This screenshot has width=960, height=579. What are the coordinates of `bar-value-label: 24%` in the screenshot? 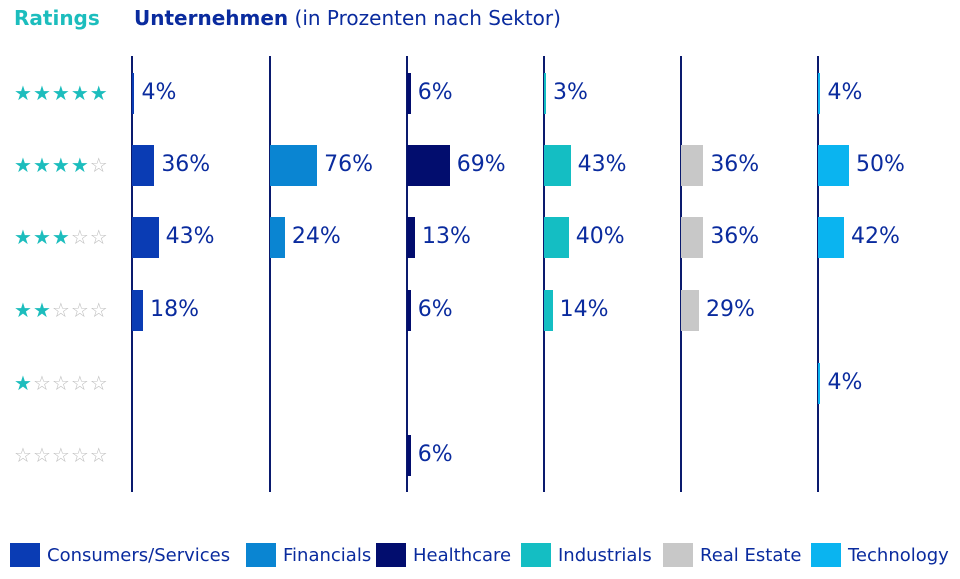 It's located at (316, 236).